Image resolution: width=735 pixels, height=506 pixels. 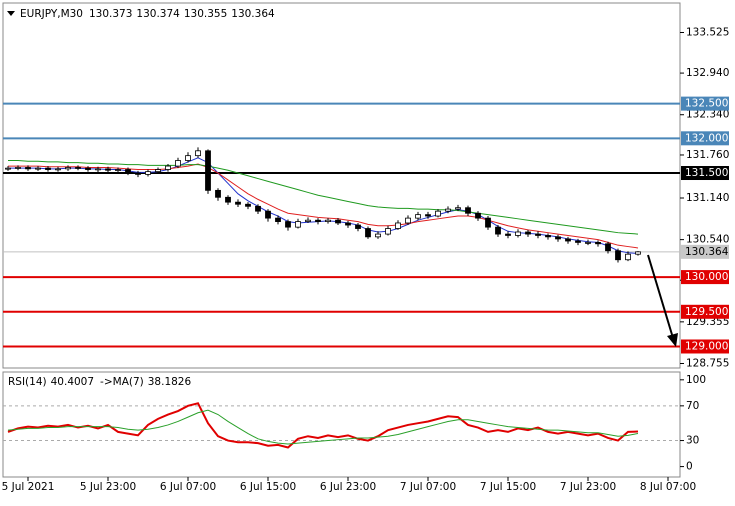 What do you see at coordinates (323, 427) in the screenshot?
I see `rsi-line` at bounding box center [323, 427].